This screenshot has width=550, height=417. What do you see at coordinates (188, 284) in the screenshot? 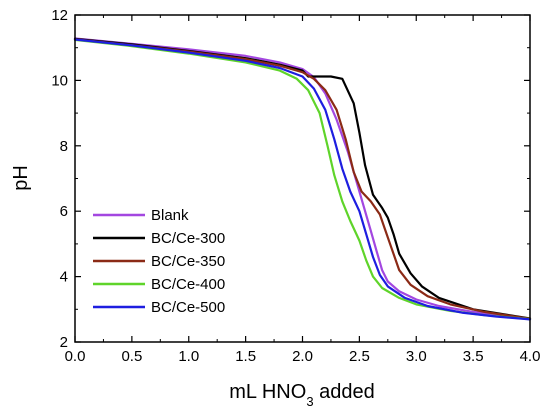
I see `legend-label-3: BC/Ce-400` at bounding box center [188, 284].